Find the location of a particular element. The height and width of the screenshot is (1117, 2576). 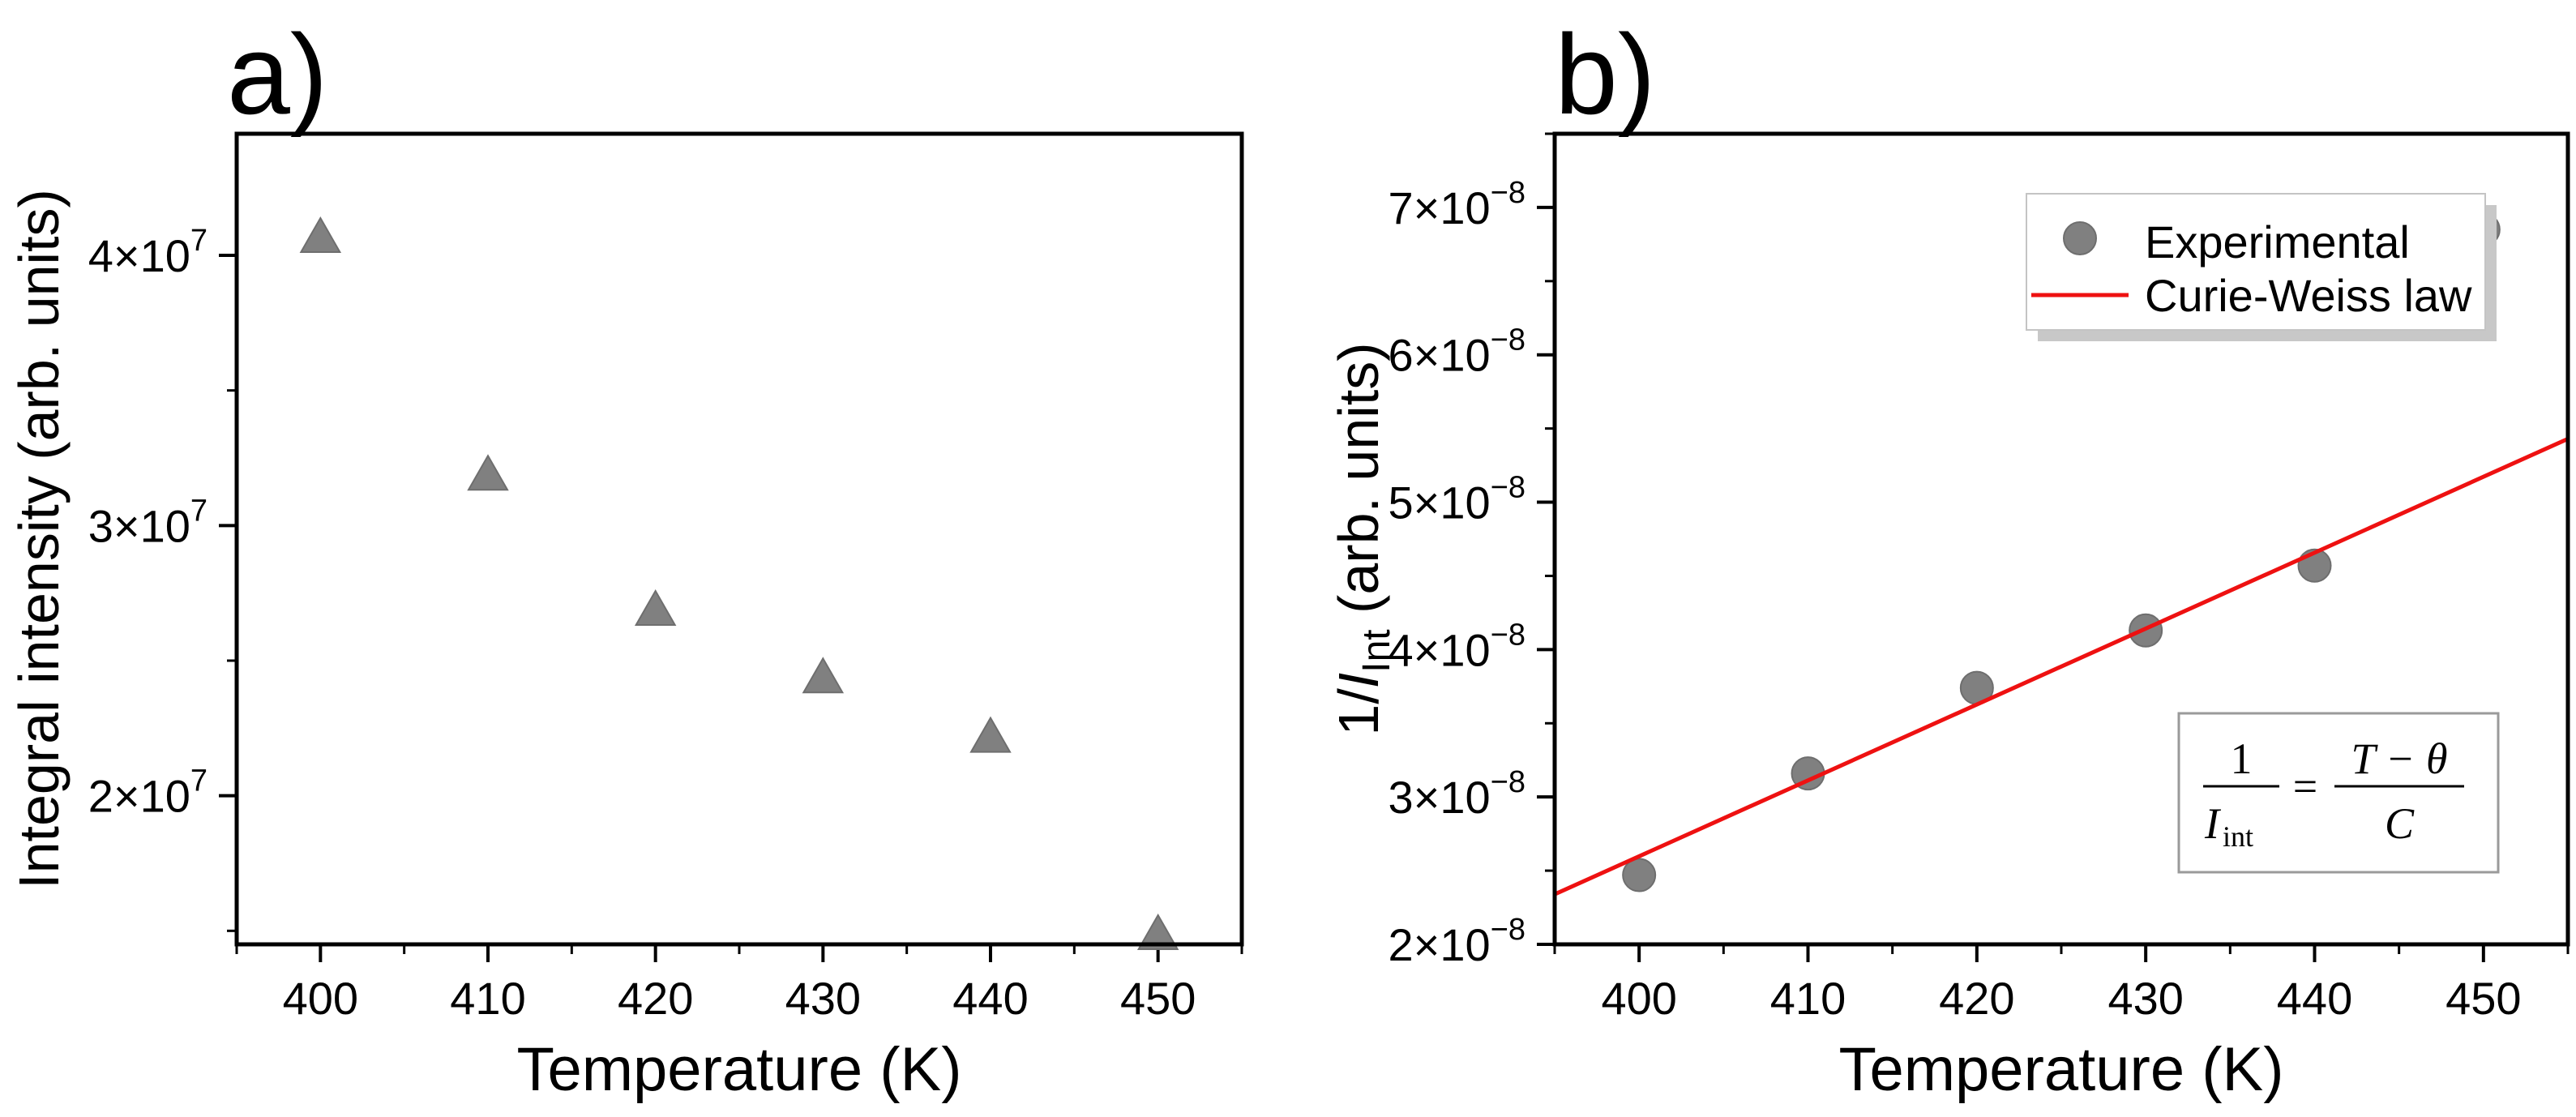

panel-b-x-tick-label: 420 is located at coordinates (1976, 998).